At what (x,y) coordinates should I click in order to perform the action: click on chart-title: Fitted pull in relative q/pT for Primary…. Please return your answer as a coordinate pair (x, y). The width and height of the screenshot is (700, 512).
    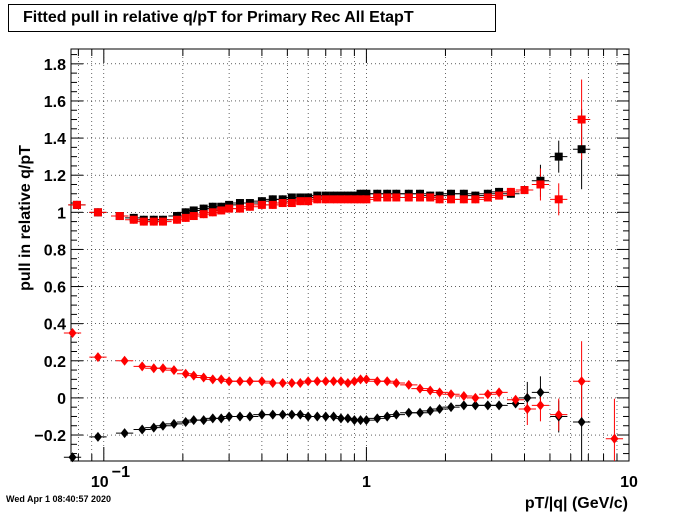
    Looking at the image, I should click on (252, 18).